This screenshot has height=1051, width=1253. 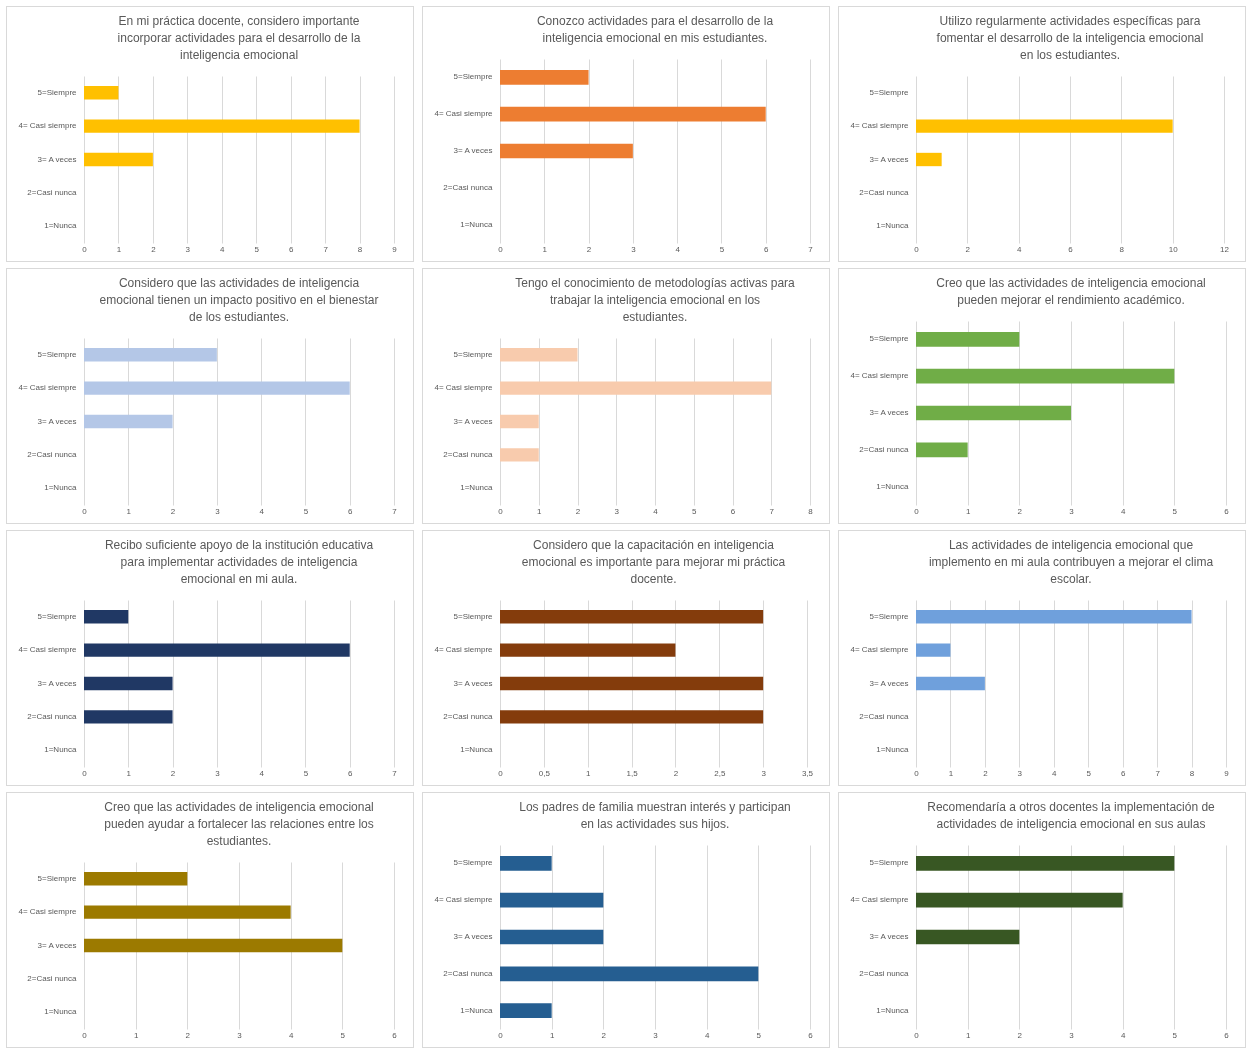 What do you see at coordinates (1225, 249) in the screenshot?
I see `x-tick-label: 12` at bounding box center [1225, 249].